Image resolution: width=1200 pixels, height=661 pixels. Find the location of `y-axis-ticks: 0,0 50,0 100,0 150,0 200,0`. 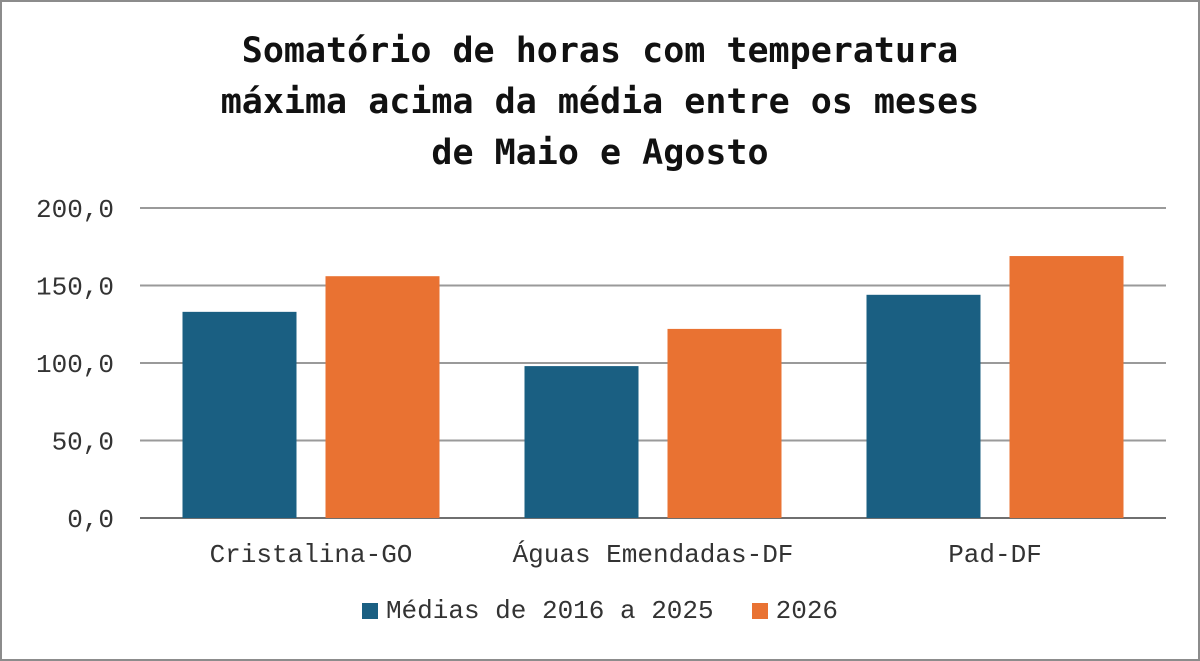

y-axis-ticks: 0,0 50,0 100,0 150,0 200,0 is located at coordinates (75, 365).